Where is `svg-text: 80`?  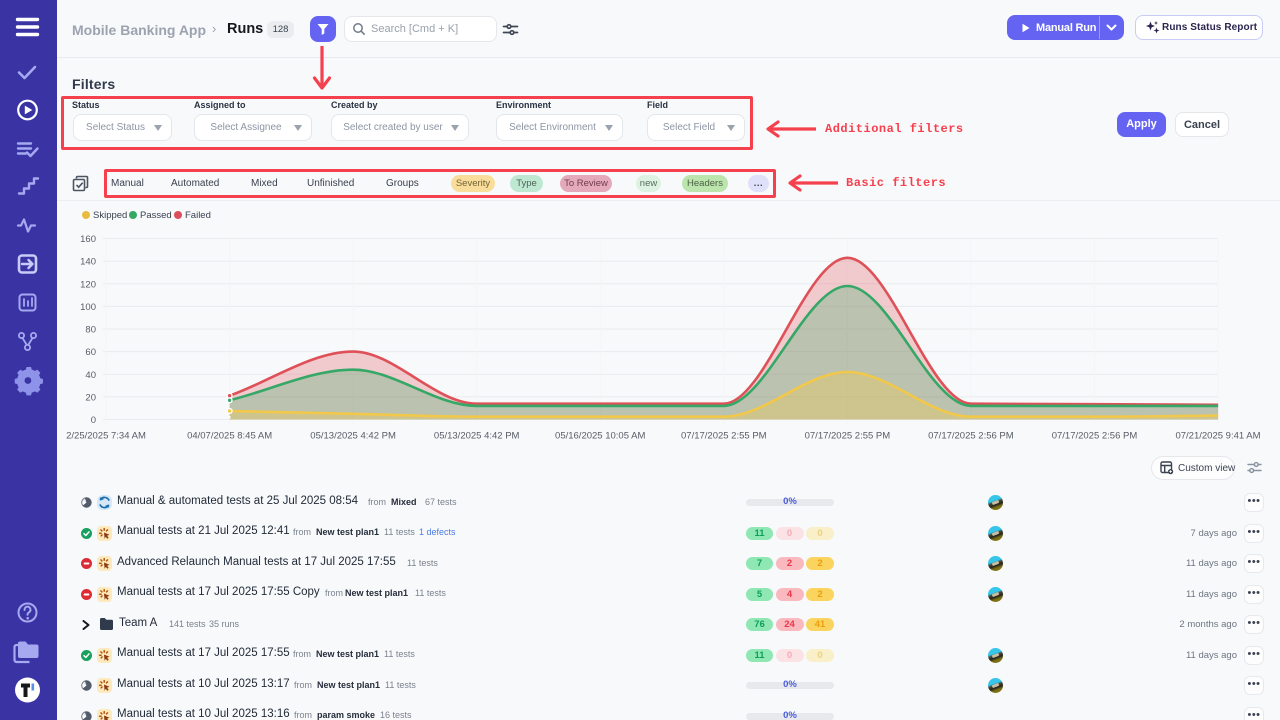
svg-text: 80 is located at coordinates (90, 330).